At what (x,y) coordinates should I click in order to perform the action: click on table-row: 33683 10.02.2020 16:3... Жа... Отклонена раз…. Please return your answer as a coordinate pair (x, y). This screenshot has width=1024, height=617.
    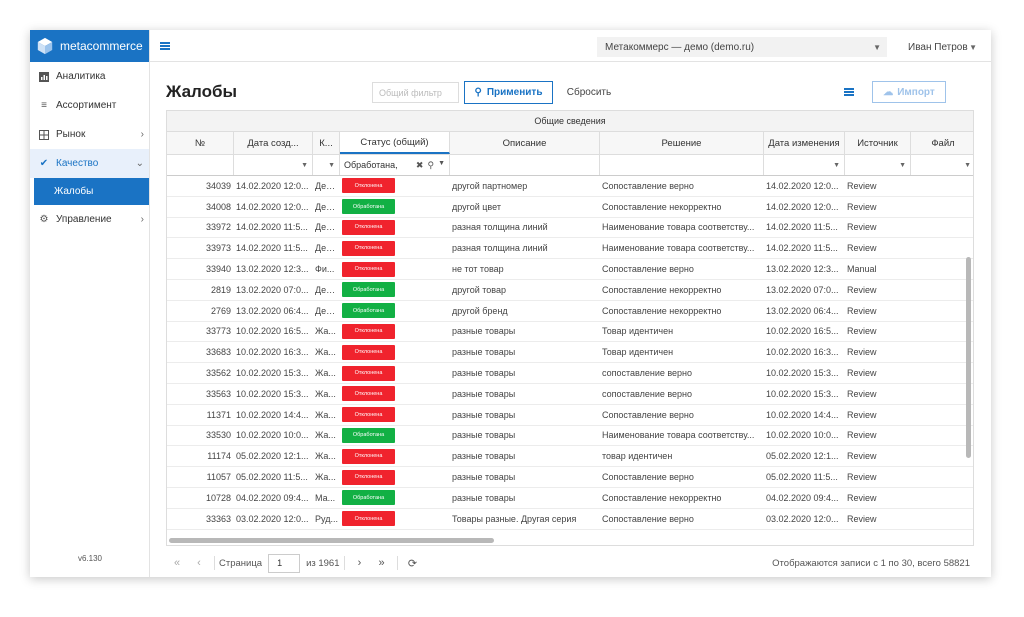
    Looking at the image, I should click on (570, 353).